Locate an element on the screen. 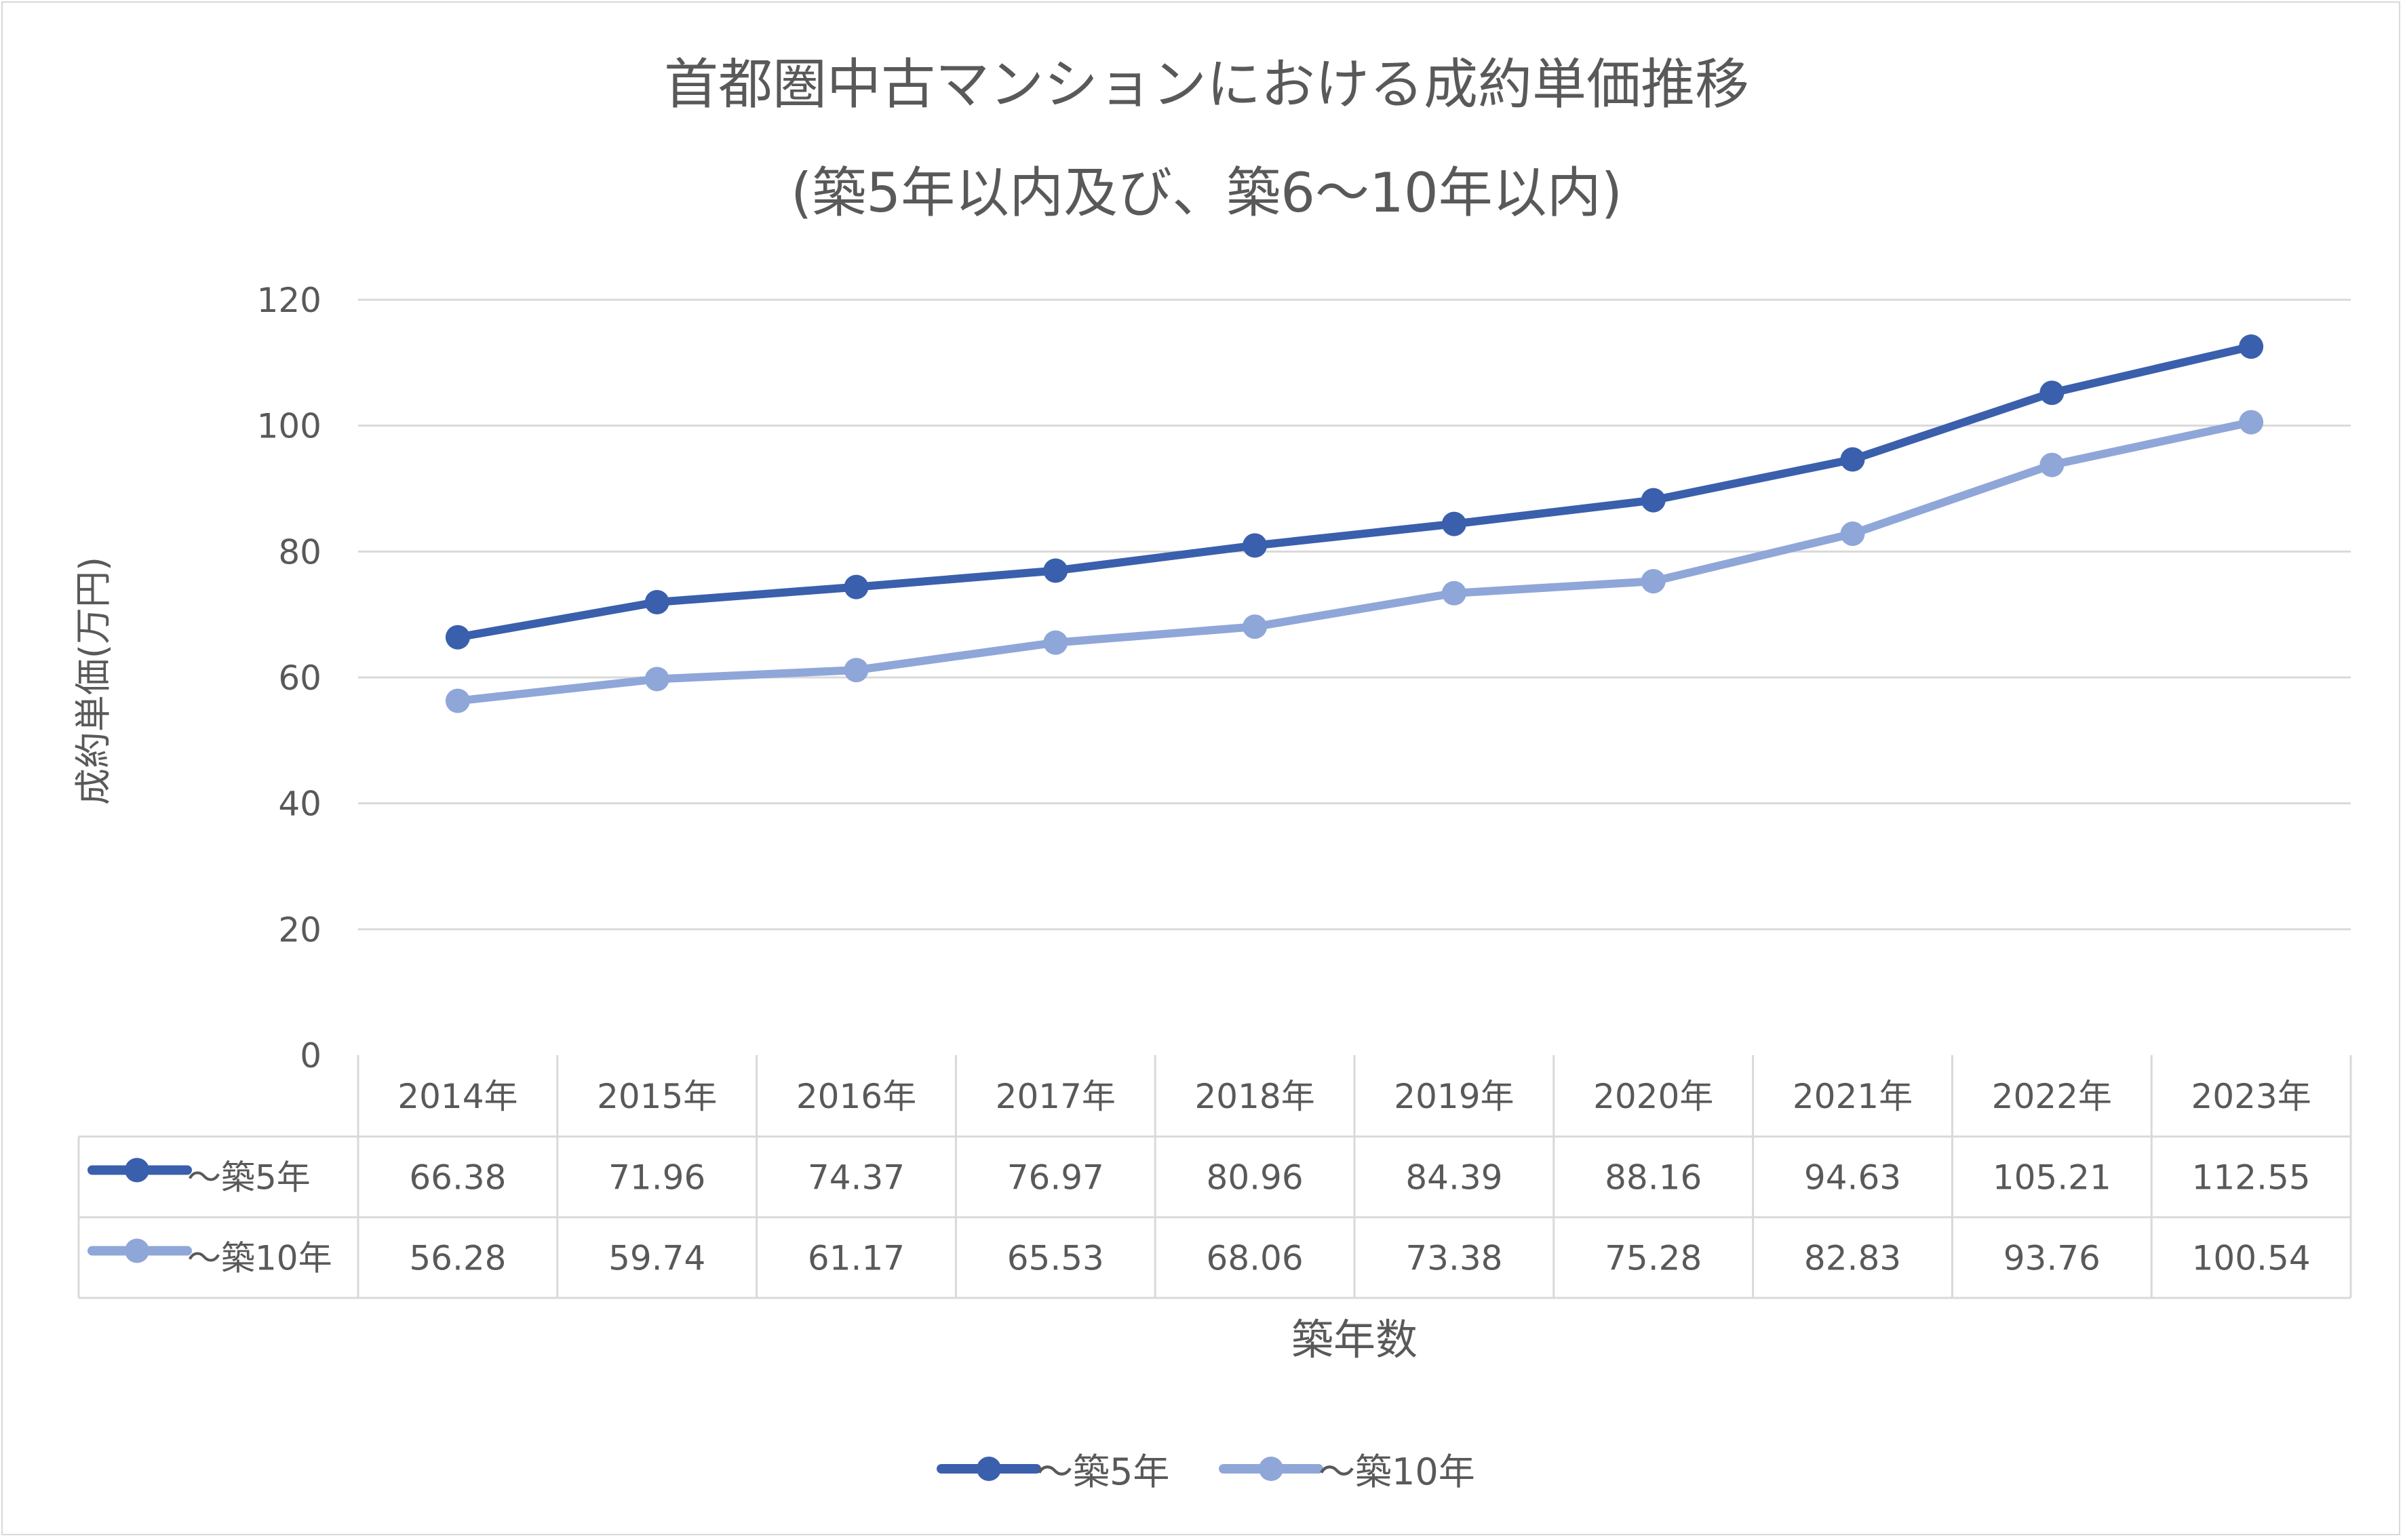 This screenshot has width=2403, height=1540. data-label: 76.97 is located at coordinates (1055, 1178).